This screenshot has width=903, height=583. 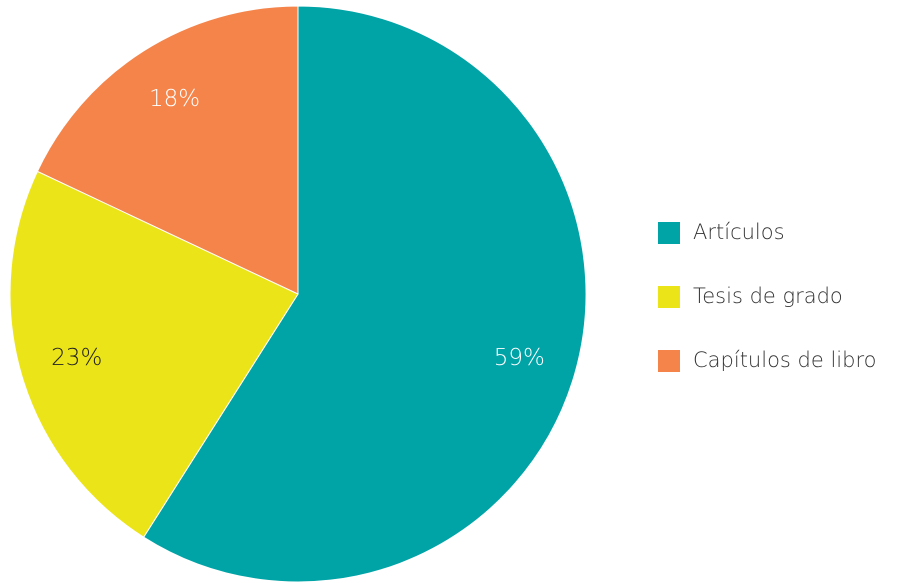 I want to click on value-label: 23%, so click(x=76, y=358).